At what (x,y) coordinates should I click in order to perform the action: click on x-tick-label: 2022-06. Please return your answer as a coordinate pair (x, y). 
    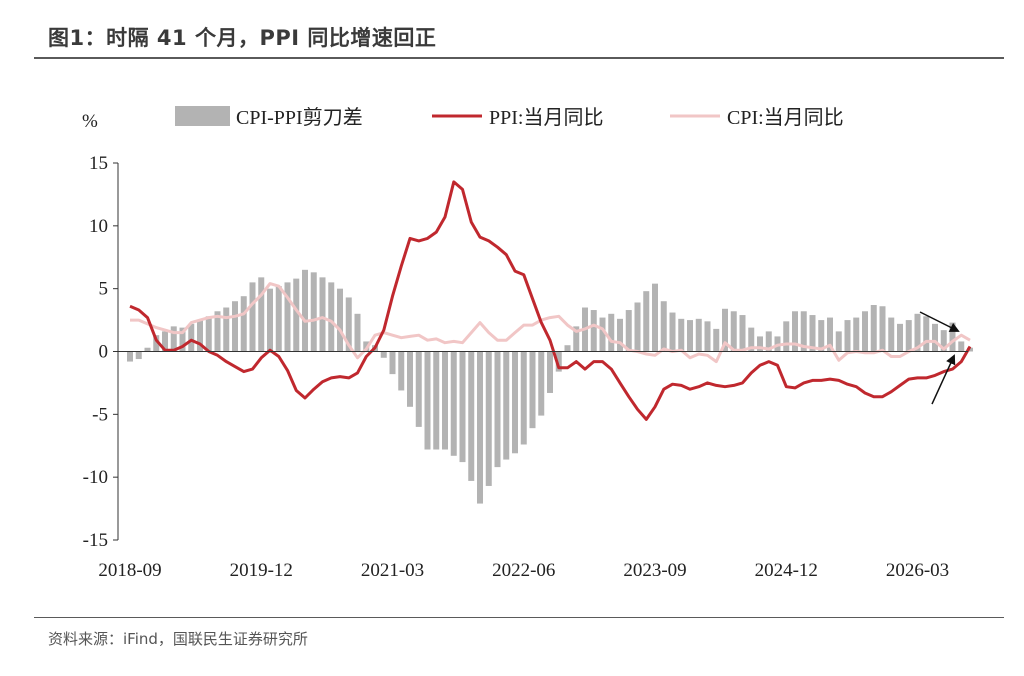
    Looking at the image, I should click on (523, 570).